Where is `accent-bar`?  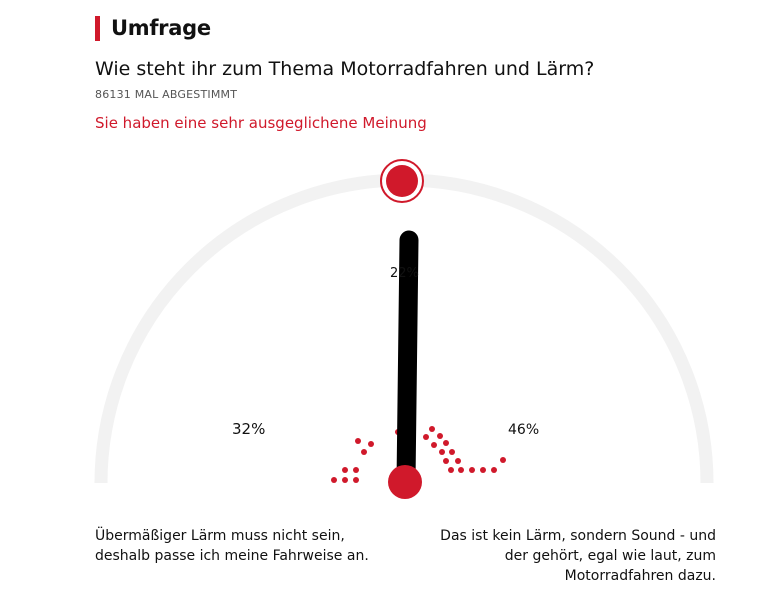
accent-bar is located at coordinates (97, 28).